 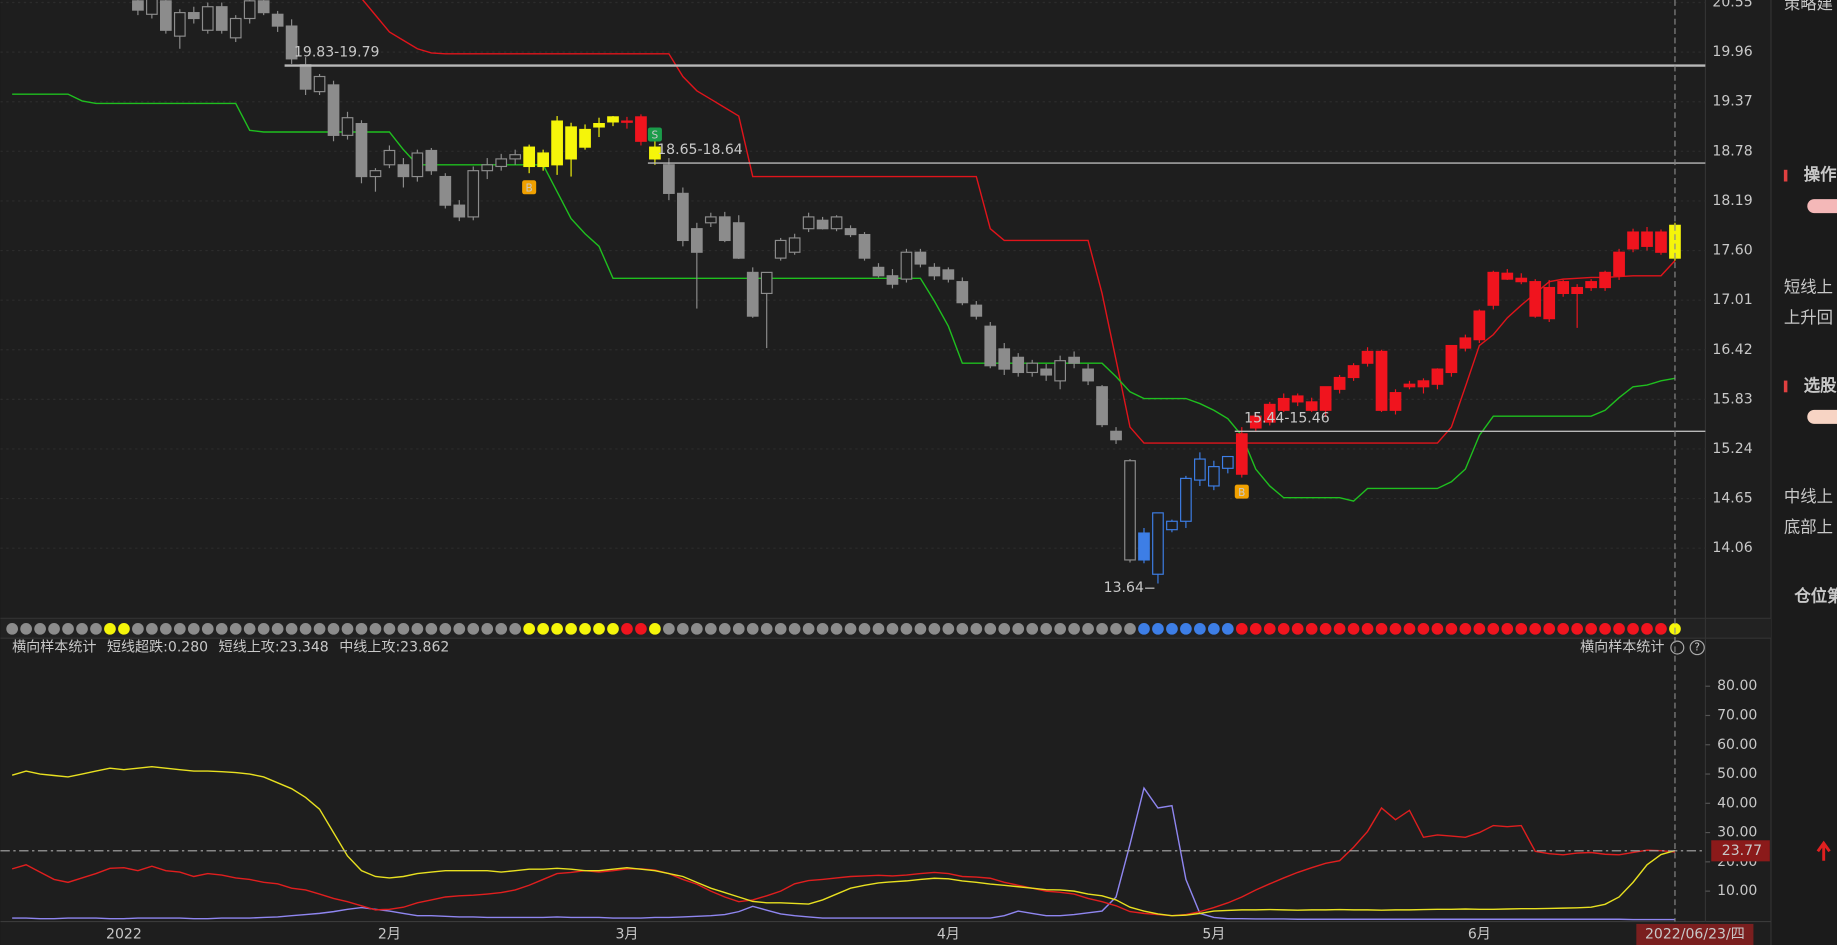 What do you see at coordinates (1737, 803) in the screenshot?
I see `y-tick-label: 40.00` at bounding box center [1737, 803].